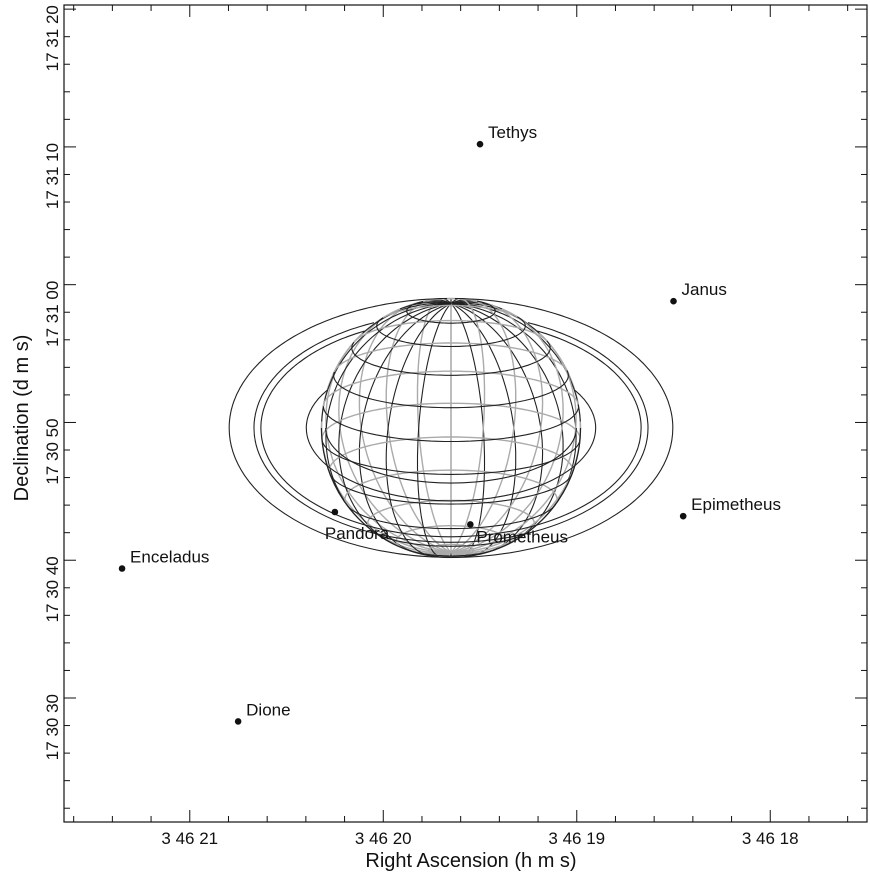 The width and height of the screenshot is (870, 875). What do you see at coordinates (522, 536) in the screenshot?
I see `moon-prometheus-label: Prometheus` at bounding box center [522, 536].